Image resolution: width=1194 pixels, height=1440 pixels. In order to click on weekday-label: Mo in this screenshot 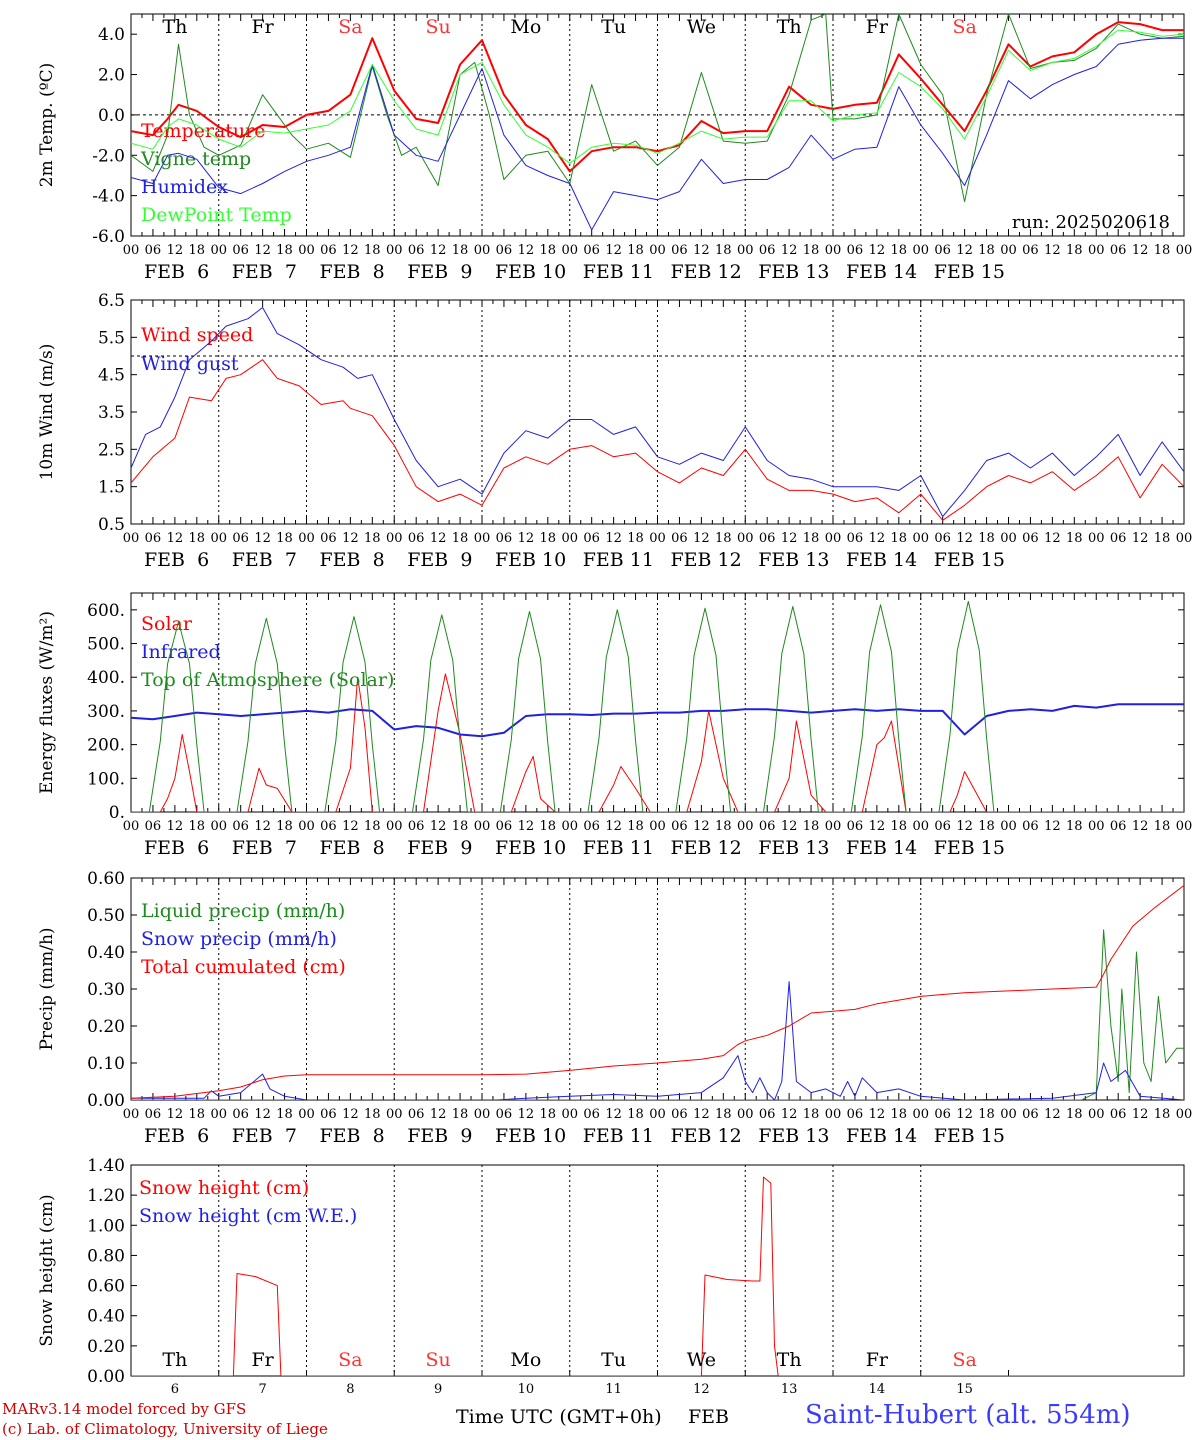, I will do `click(525, 27)`.